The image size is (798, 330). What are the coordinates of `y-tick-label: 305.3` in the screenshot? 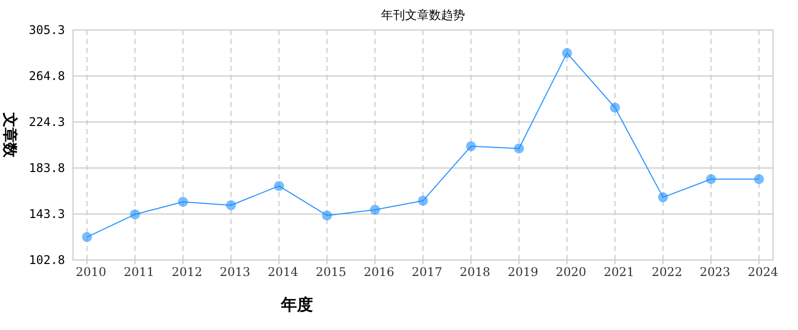 It's located at (46, 30).